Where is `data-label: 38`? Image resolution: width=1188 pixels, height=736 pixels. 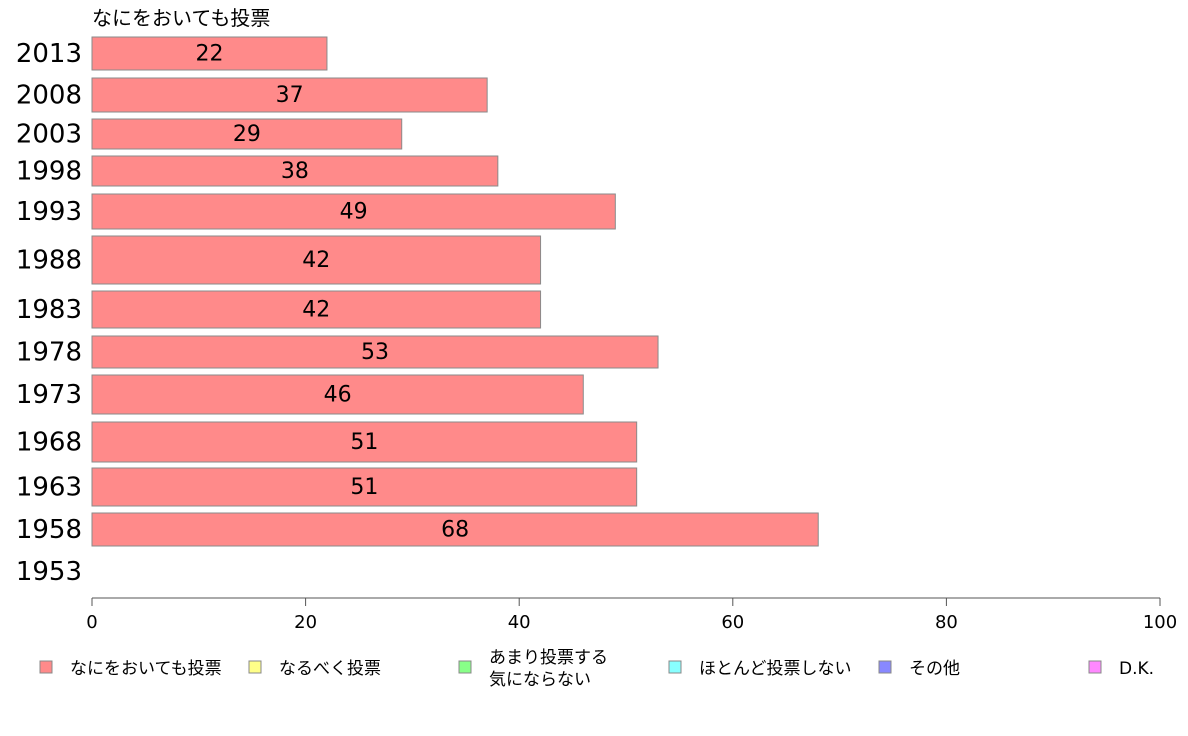
data-label: 38 is located at coordinates (295, 171).